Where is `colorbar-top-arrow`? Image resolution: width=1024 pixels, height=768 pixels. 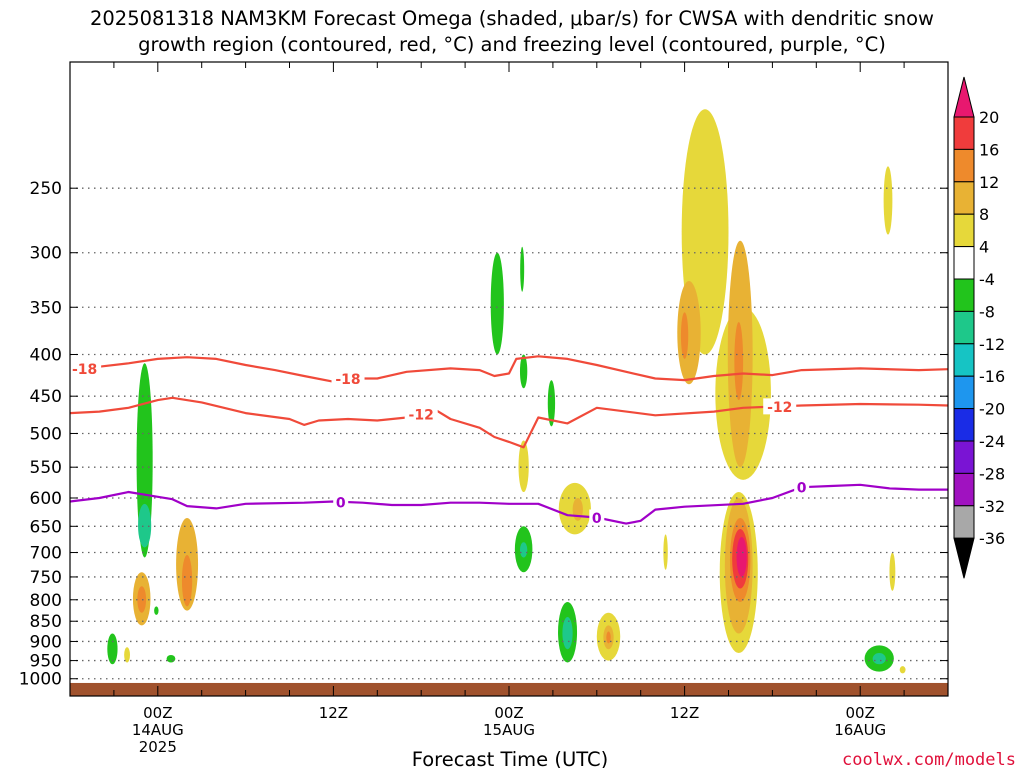
colorbar-top-arrow is located at coordinates (964, 97).